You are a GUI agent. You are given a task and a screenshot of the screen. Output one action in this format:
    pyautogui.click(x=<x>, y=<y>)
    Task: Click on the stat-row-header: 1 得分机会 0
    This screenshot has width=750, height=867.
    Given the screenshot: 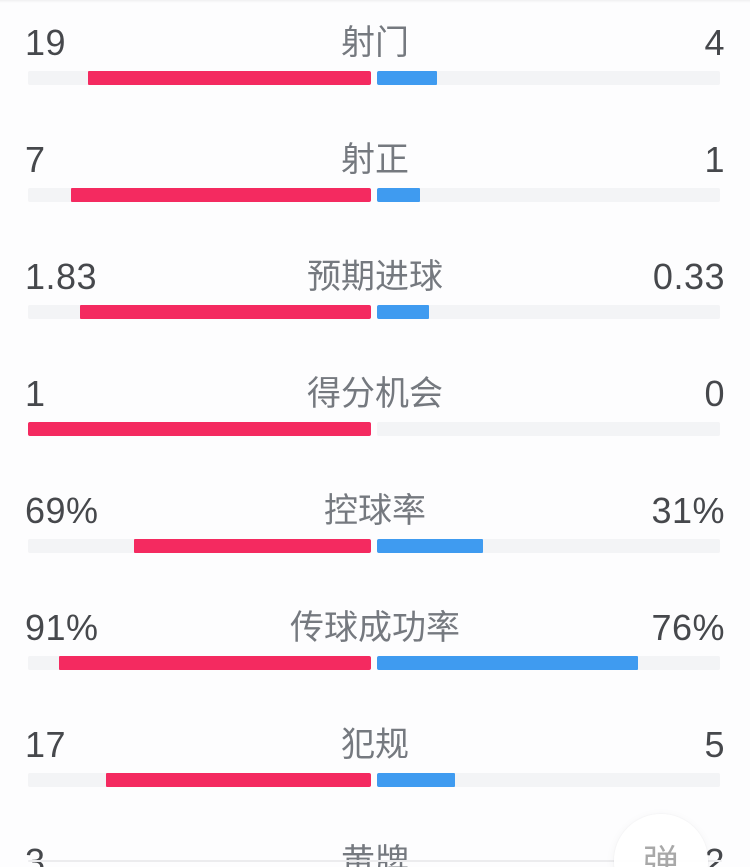 What is the action you would take?
    pyautogui.click(x=375, y=393)
    